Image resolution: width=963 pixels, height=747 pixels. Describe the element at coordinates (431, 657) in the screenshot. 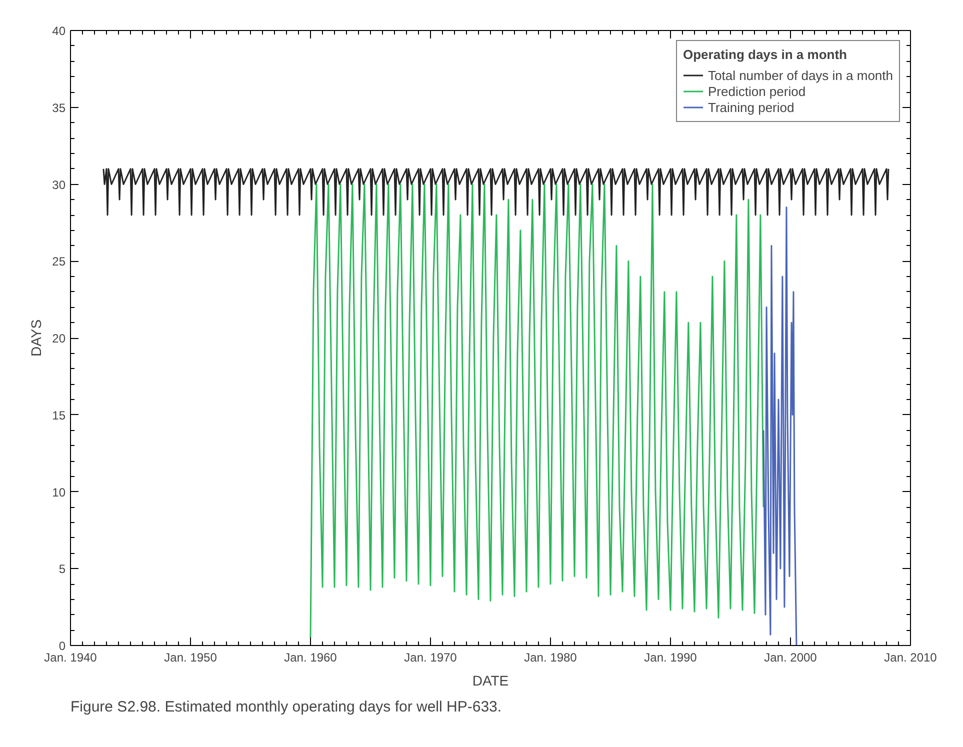

I see `x-tick-label: Jan. 1970` at that location.